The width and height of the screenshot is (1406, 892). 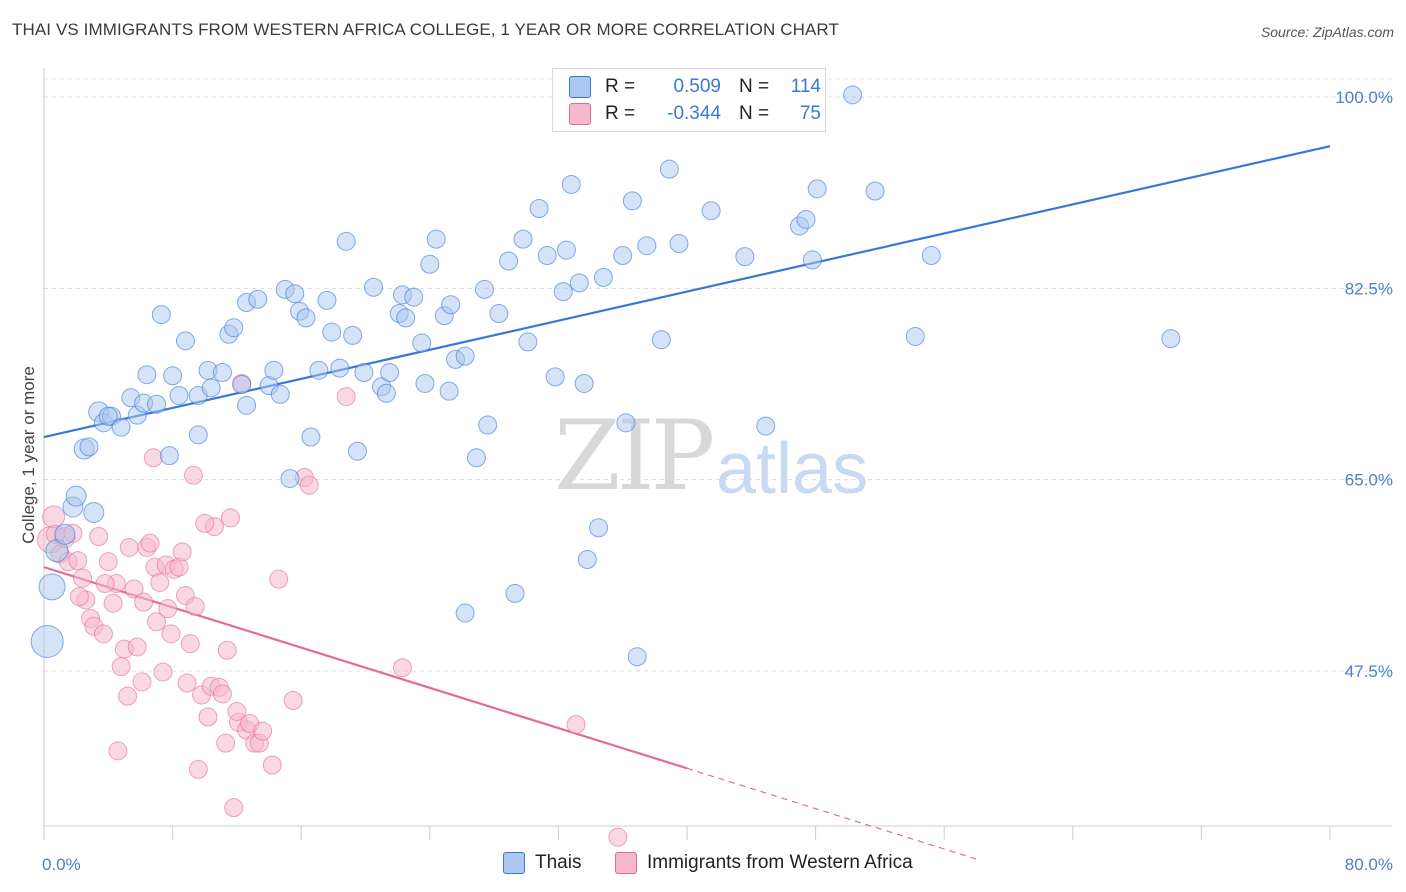 What do you see at coordinates (754, 113) in the screenshot?
I see `legend-n-label: N =` at bounding box center [754, 113].